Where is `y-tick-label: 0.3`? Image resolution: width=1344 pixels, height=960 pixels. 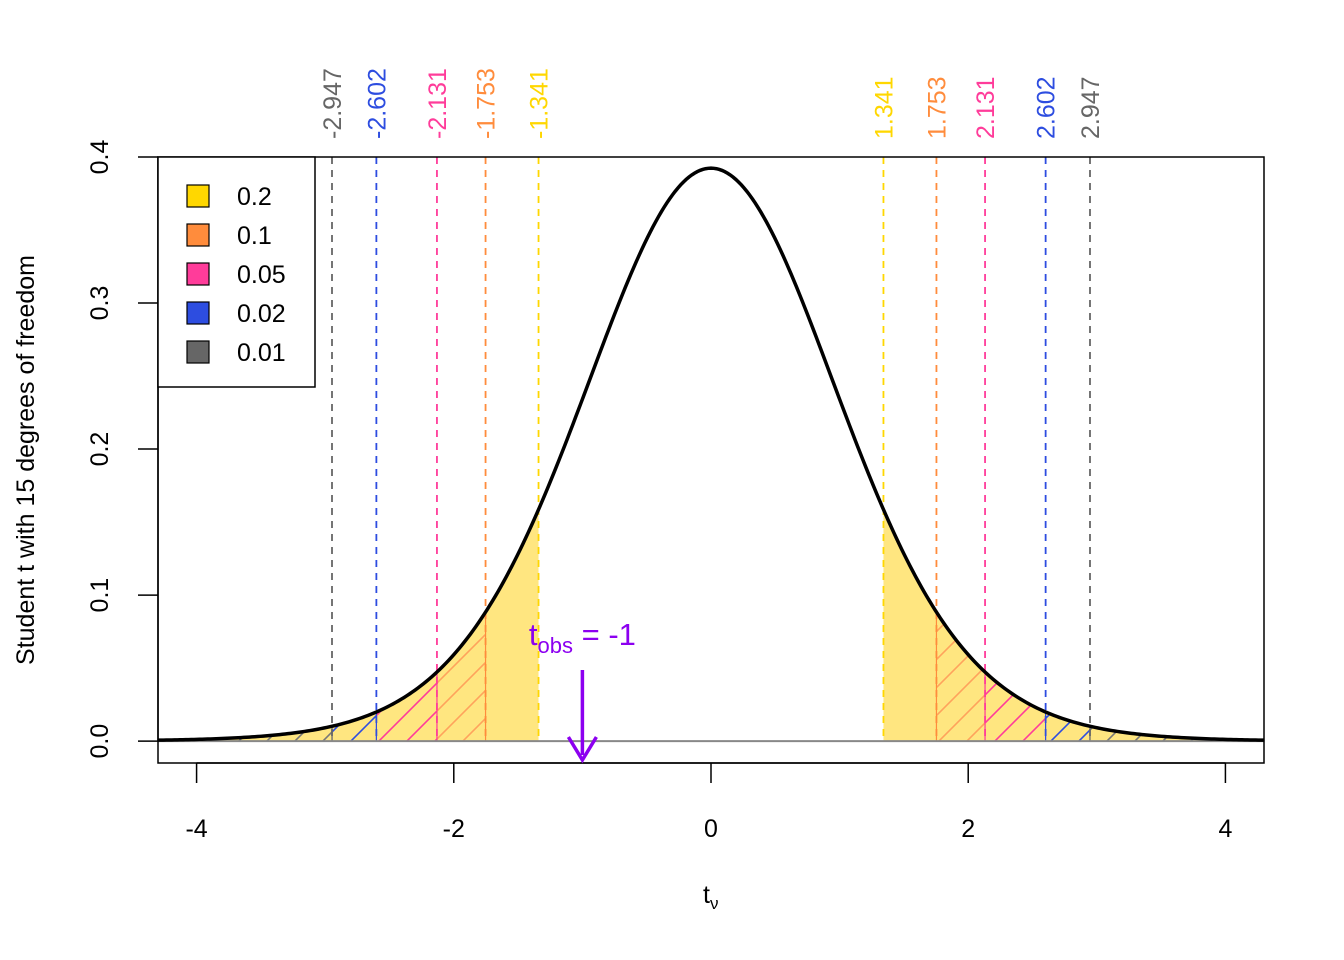
y-tick-label: 0.3 is located at coordinates (100, 303).